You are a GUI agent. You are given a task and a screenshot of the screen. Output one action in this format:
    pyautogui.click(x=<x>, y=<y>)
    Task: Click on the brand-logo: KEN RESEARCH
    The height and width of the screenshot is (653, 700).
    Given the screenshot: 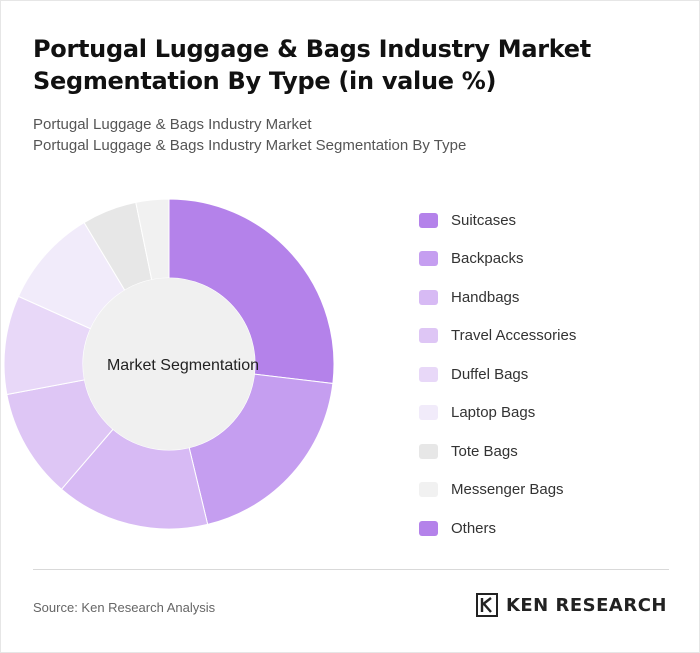 What is the action you would take?
    pyautogui.click(x=571, y=605)
    